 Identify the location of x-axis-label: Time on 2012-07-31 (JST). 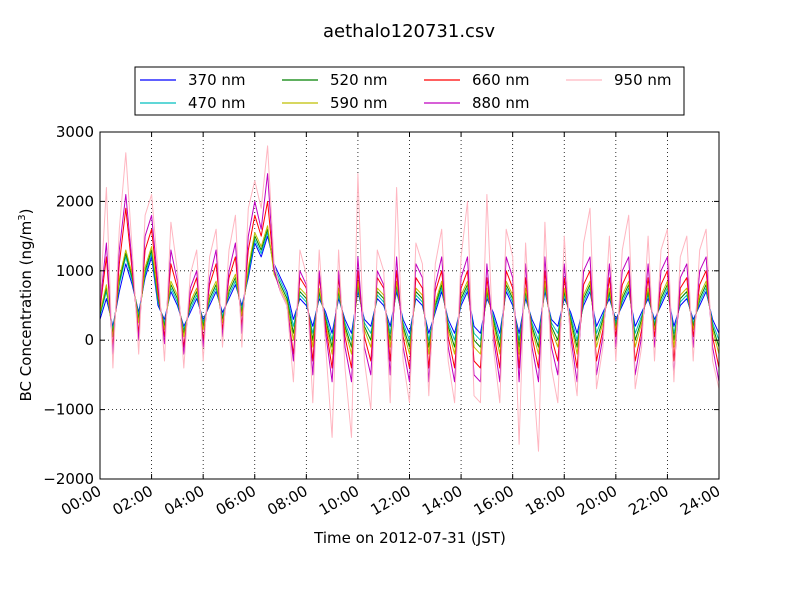
(409, 538).